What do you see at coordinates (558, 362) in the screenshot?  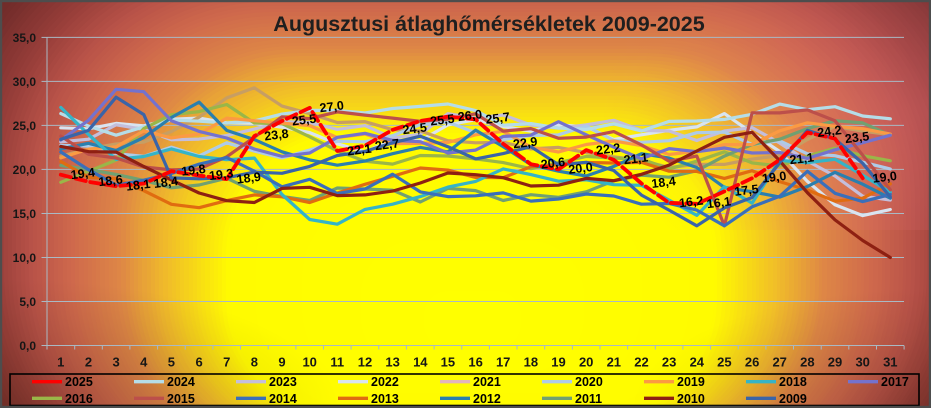 I see `svg-text: 19` at bounding box center [558, 362].